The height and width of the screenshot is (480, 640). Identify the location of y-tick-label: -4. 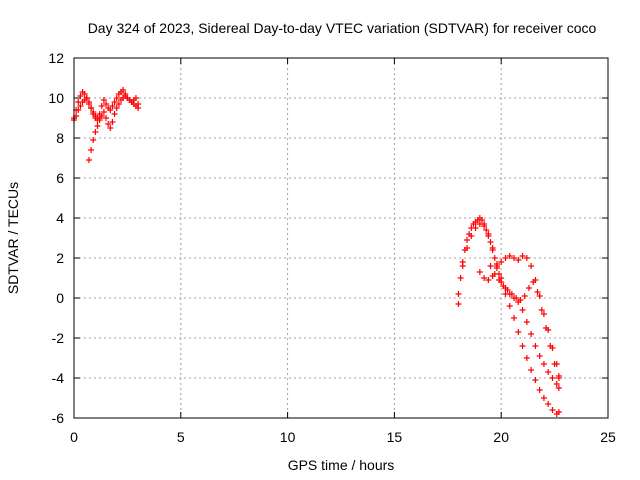
(58, 378).